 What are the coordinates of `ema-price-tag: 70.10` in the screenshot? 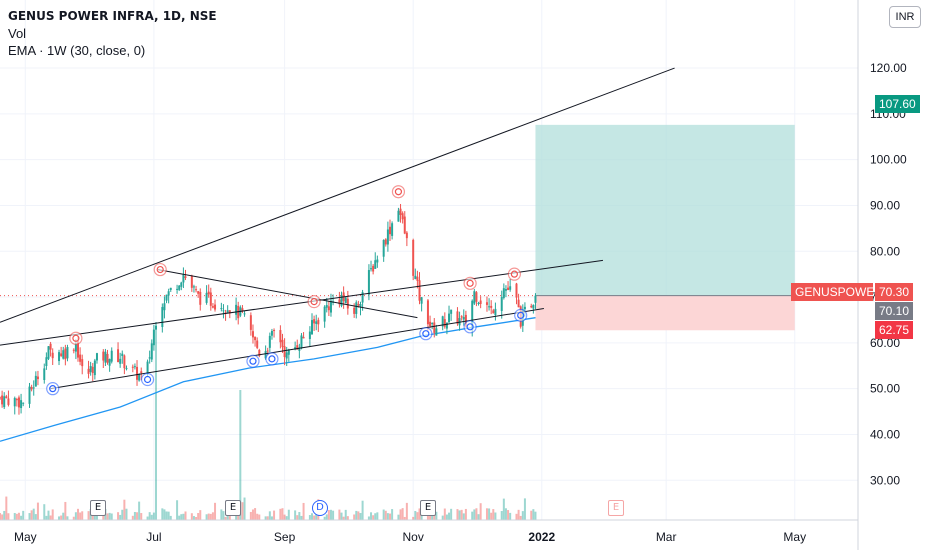 It's located at (894, 311).